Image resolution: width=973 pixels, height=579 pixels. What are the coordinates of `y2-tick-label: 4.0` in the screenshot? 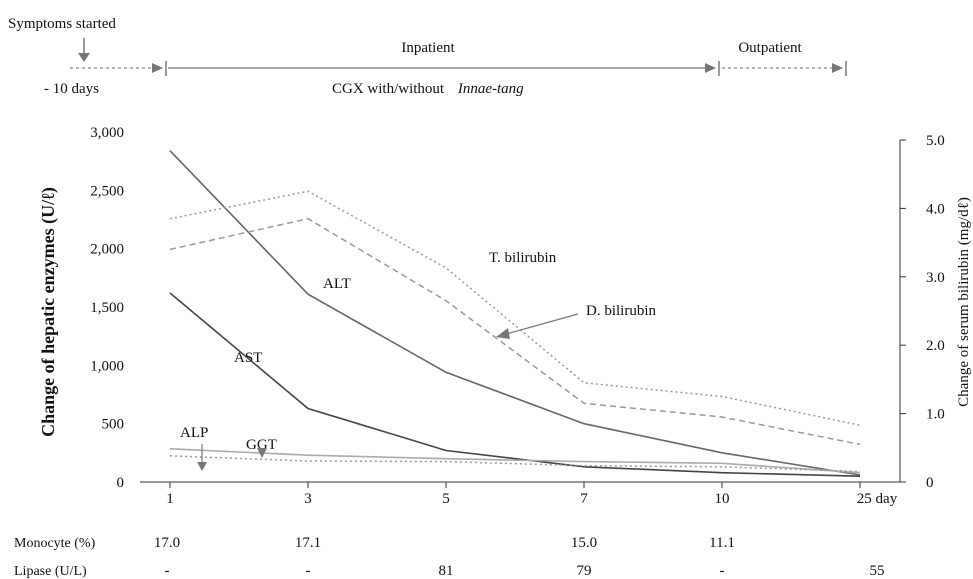 It's located at (935, 209).